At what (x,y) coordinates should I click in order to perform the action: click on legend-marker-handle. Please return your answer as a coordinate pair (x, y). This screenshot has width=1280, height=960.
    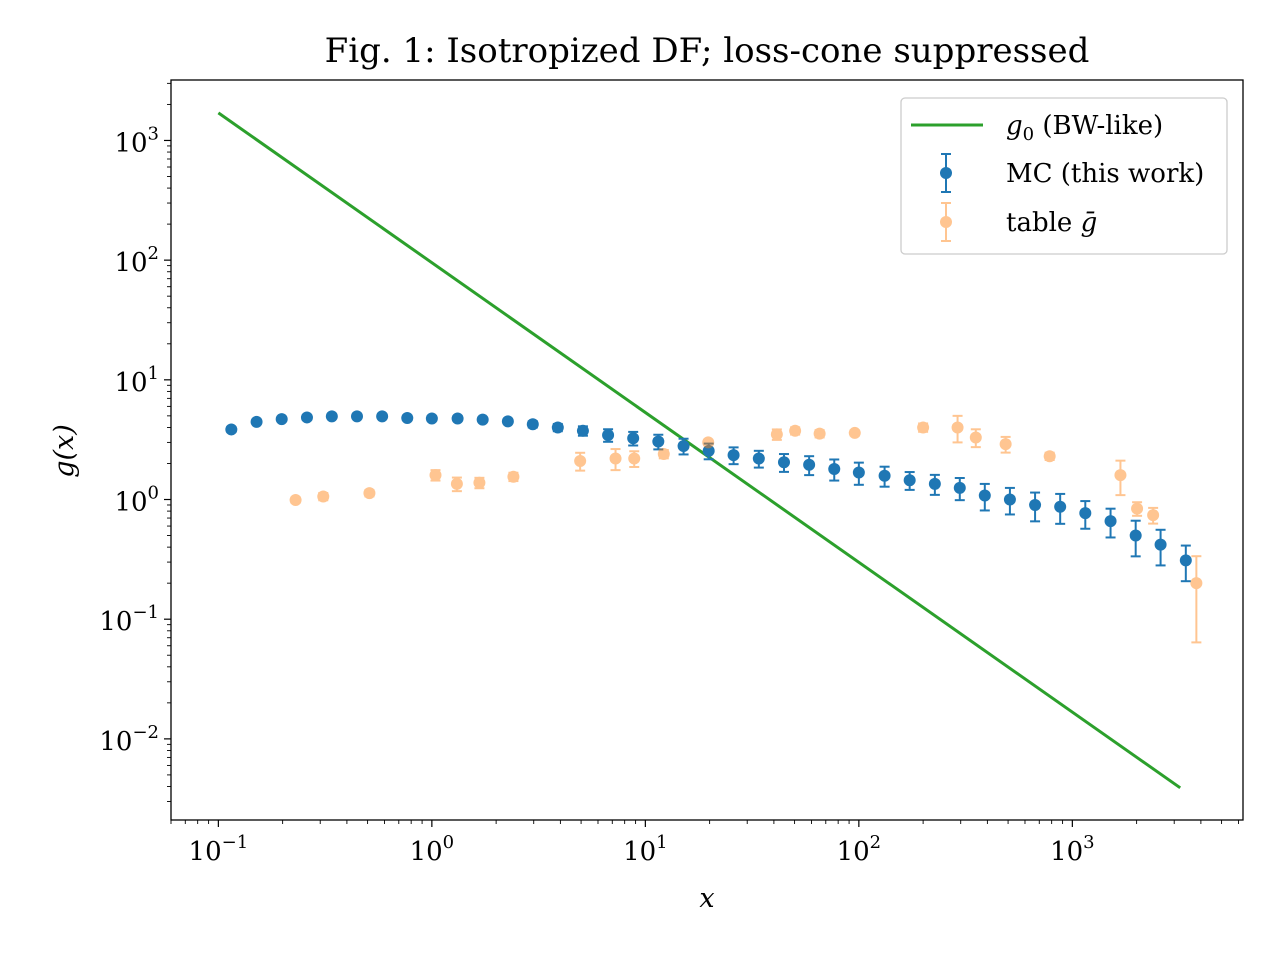
    Looking at the image, I should click on (946, 222).